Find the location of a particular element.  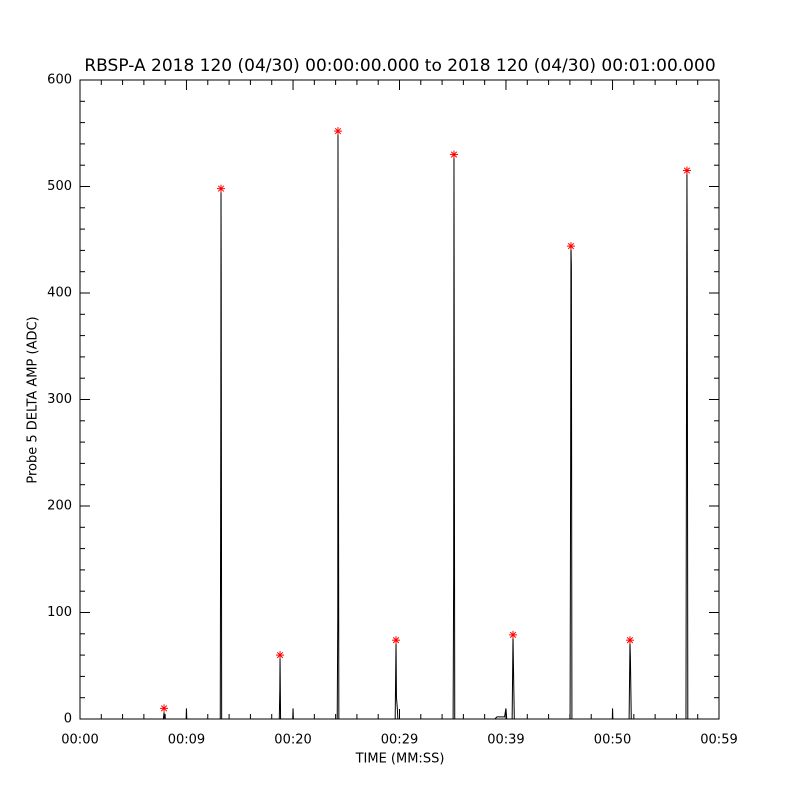

y-axis-label: Probe 5 DELTA AMP (ADC) is located at coordinates (33, 399).